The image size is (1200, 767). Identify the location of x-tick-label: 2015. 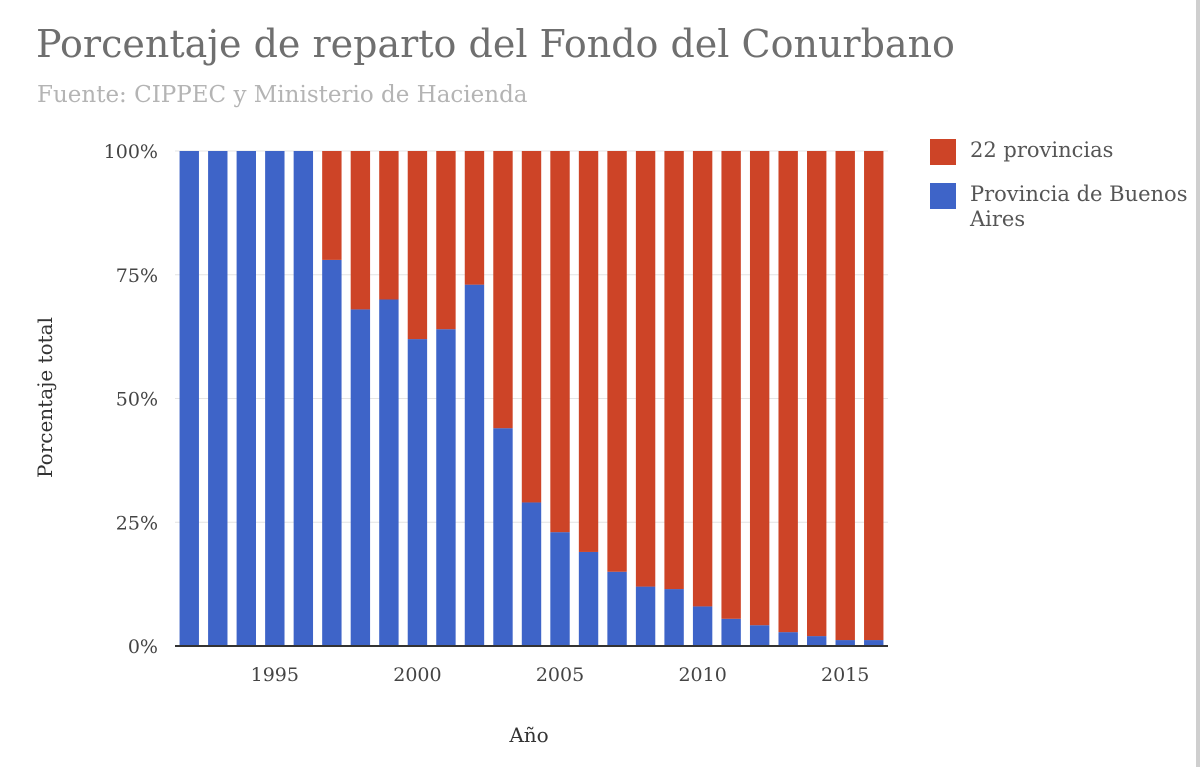
(845, 675).